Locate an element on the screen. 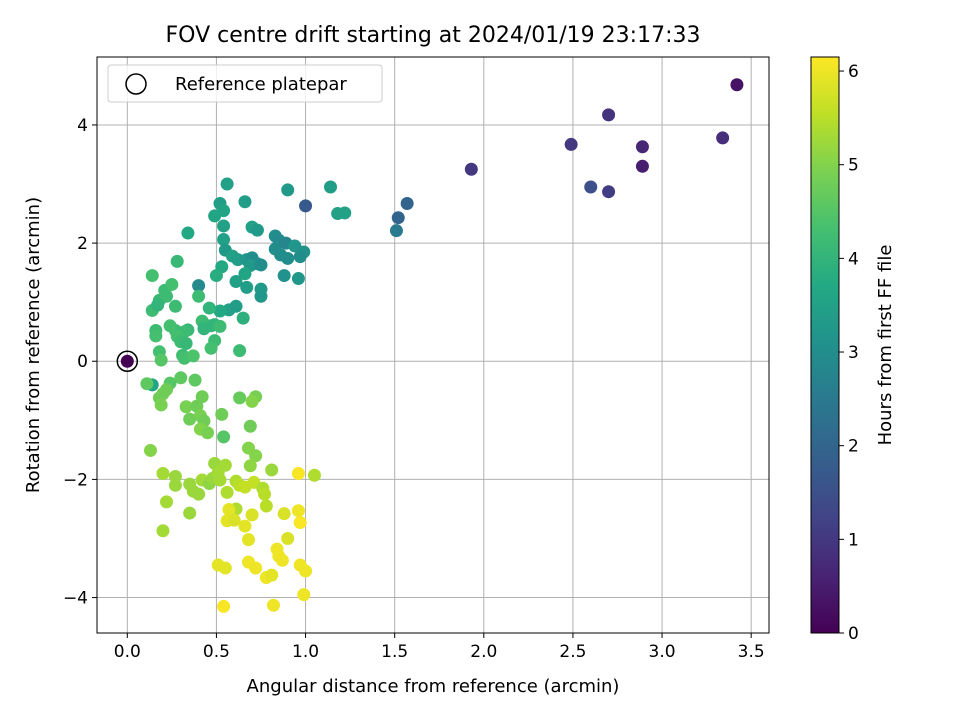 The height and width of the screenshot is (720, 960). x-tick-label: 3.5 is located at coordinates (751, 652).